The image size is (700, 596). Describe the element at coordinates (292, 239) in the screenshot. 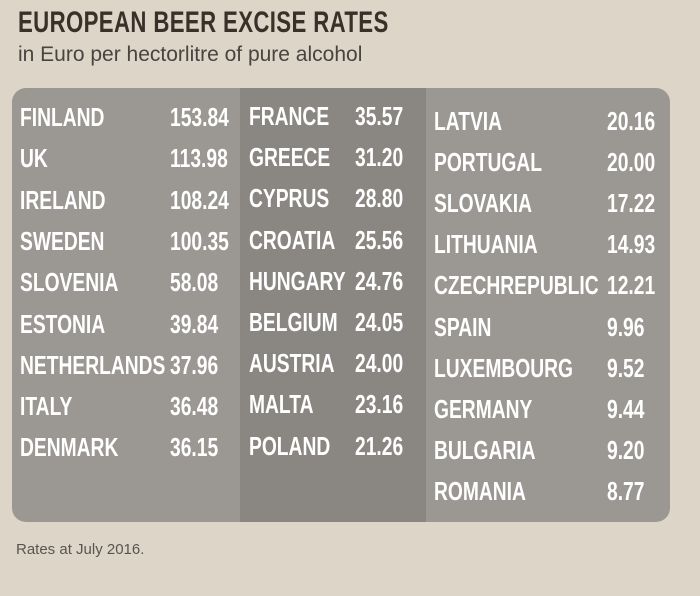

I see `country-name: CROATIA` at that location.